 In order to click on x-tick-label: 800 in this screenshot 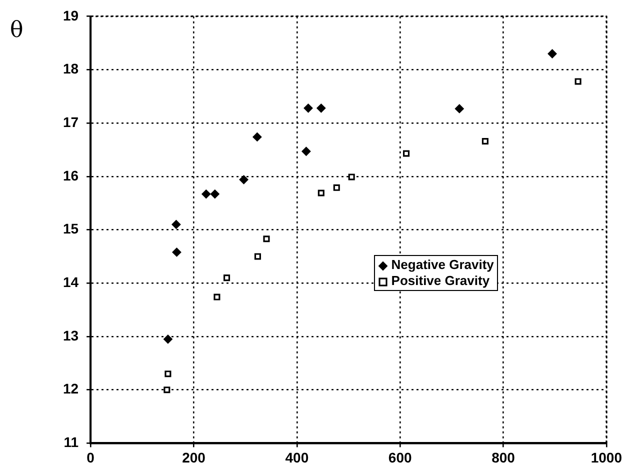, I will do `click(504, 457)`.